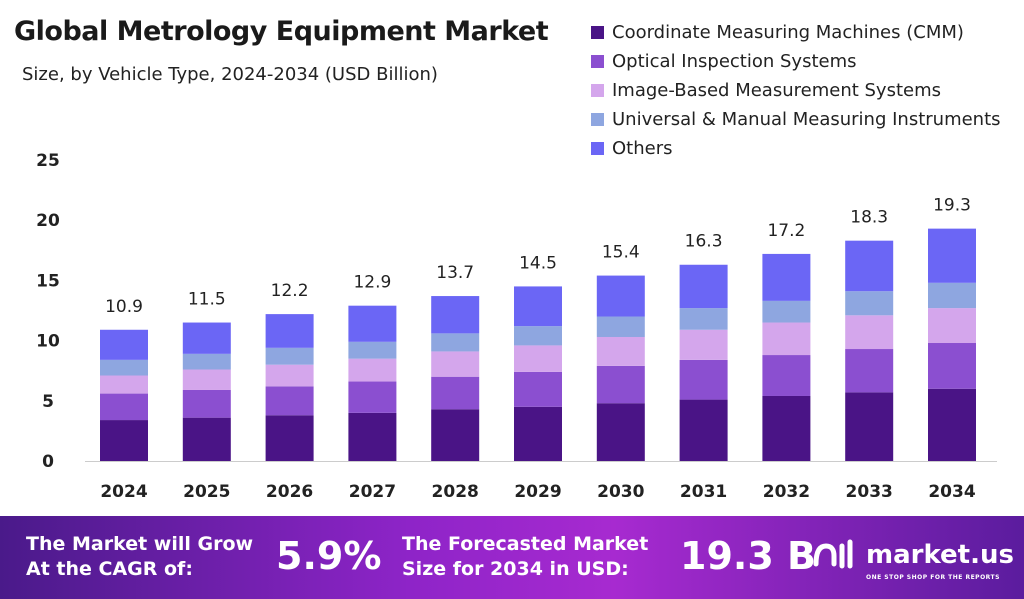  What do you see at coordinates (139, 557) in the screenshot?
I see `cagr-label: The Market will Grow At the CAGR of:` at bounding box center [139, 557].